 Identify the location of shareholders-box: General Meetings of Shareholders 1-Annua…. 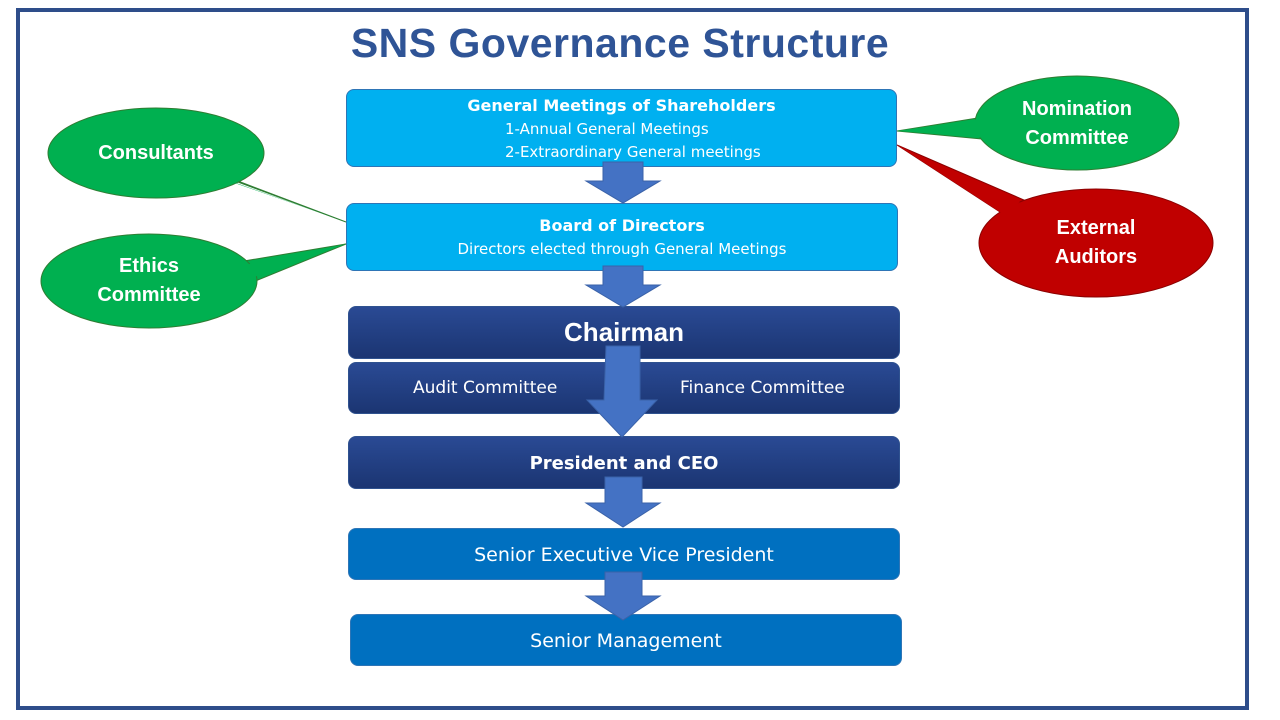
(621, 128).